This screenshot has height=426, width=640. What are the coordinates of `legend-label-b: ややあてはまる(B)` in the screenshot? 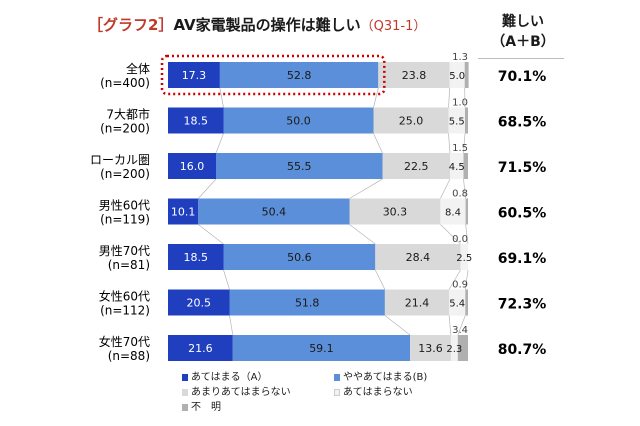 It's located at (385, 377).